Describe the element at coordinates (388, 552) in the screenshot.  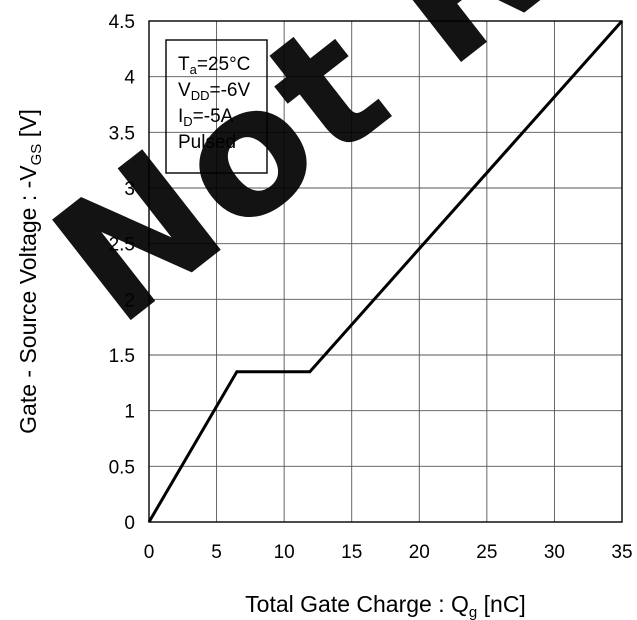
I see `x-tick-labels: 0 5 10 15 20 25 30 35` at that location.